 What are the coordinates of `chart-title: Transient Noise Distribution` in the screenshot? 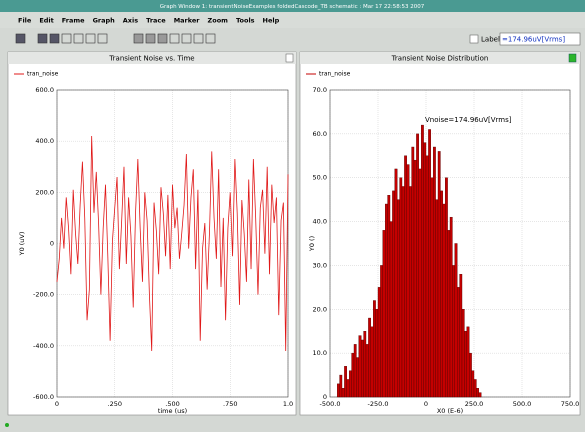 It's located at (440, 59).